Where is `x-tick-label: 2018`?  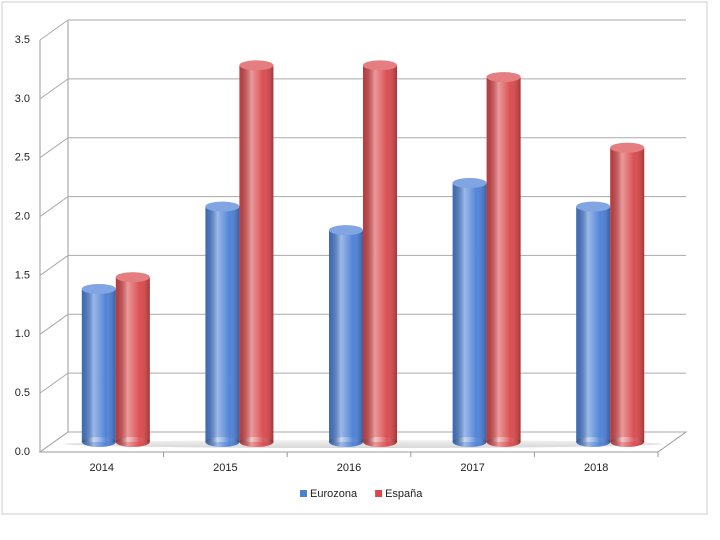 x-tick-label: 2018 is located at coordinates (596, 468).